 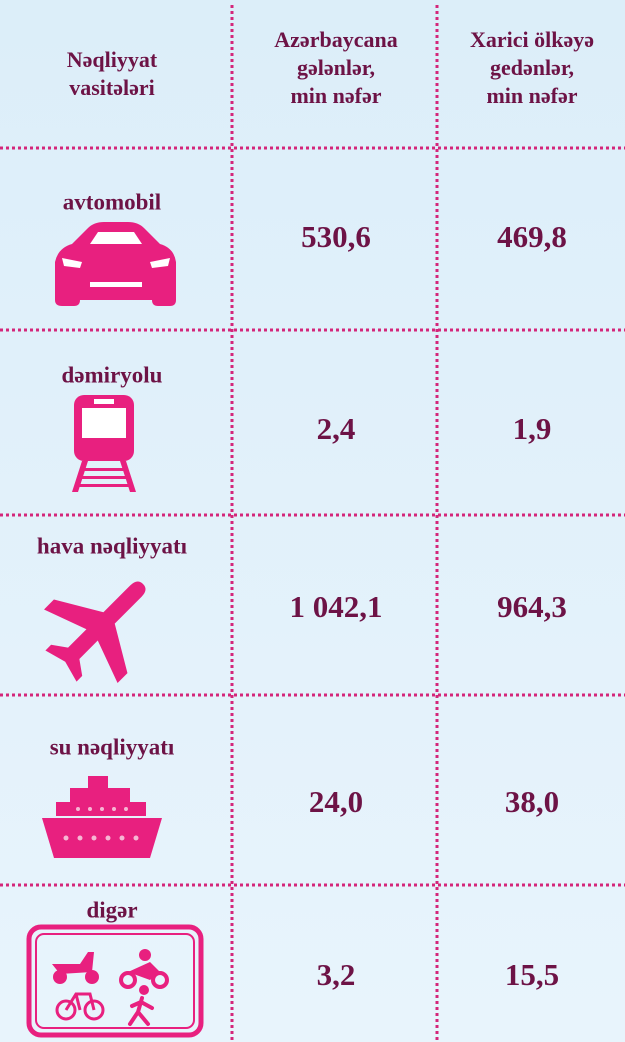 I want to click on row-label: avtomobil, so click(x=112, y=201).